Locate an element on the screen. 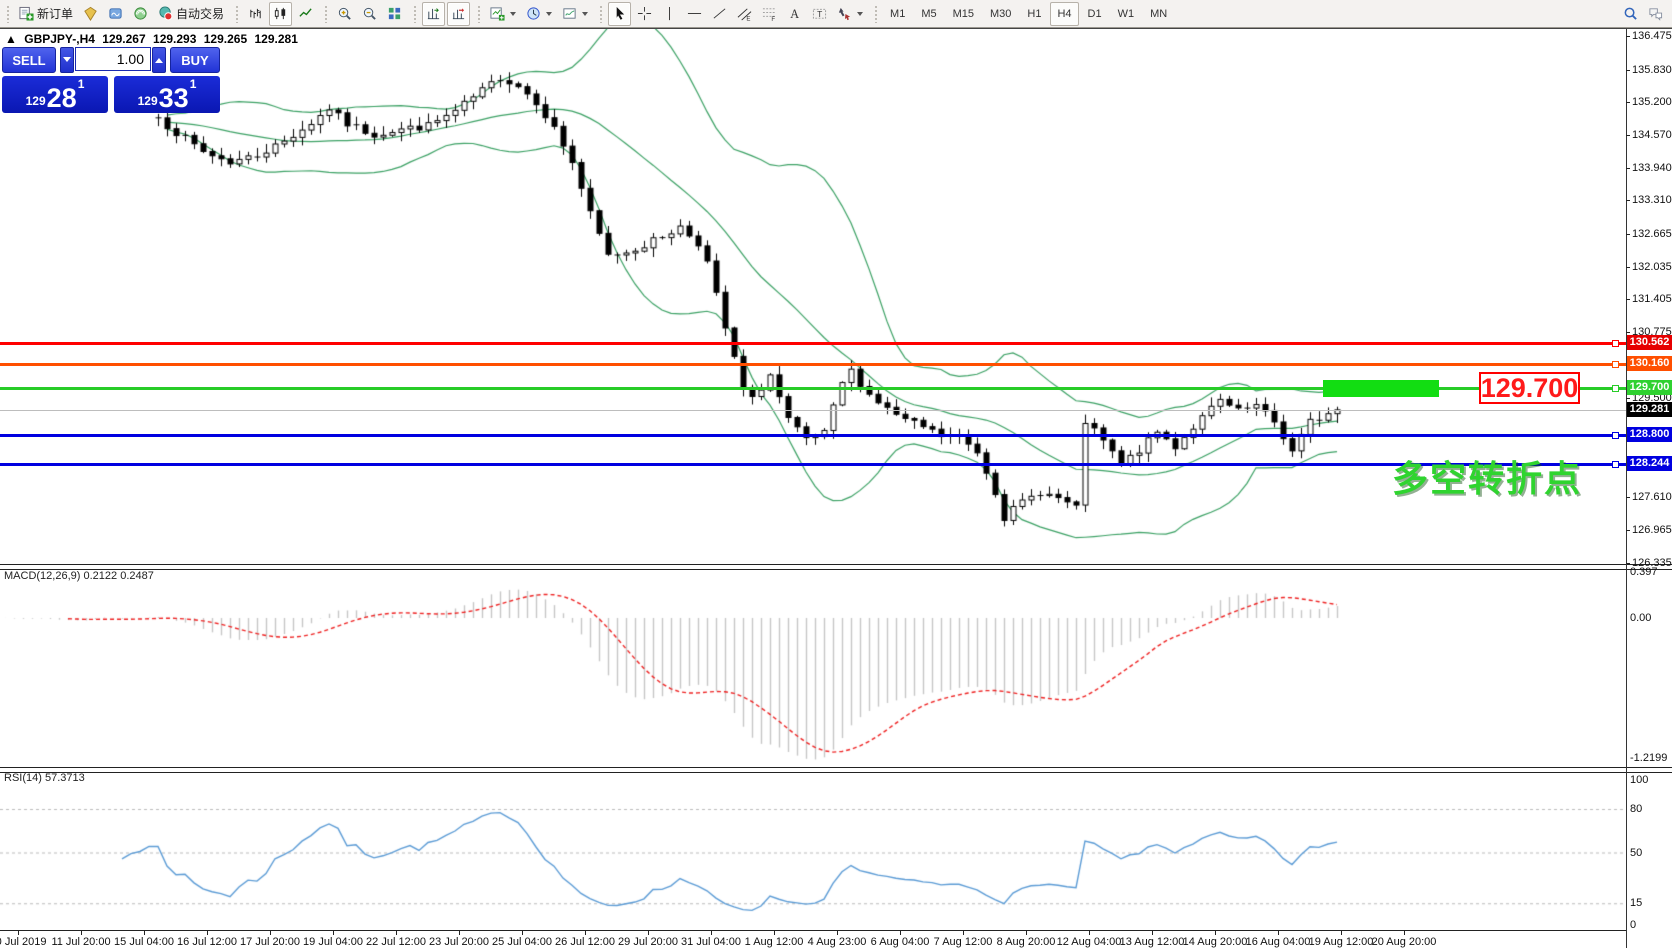  macd-axis-tick: 0.00 is located at coordinates (1641, 618).